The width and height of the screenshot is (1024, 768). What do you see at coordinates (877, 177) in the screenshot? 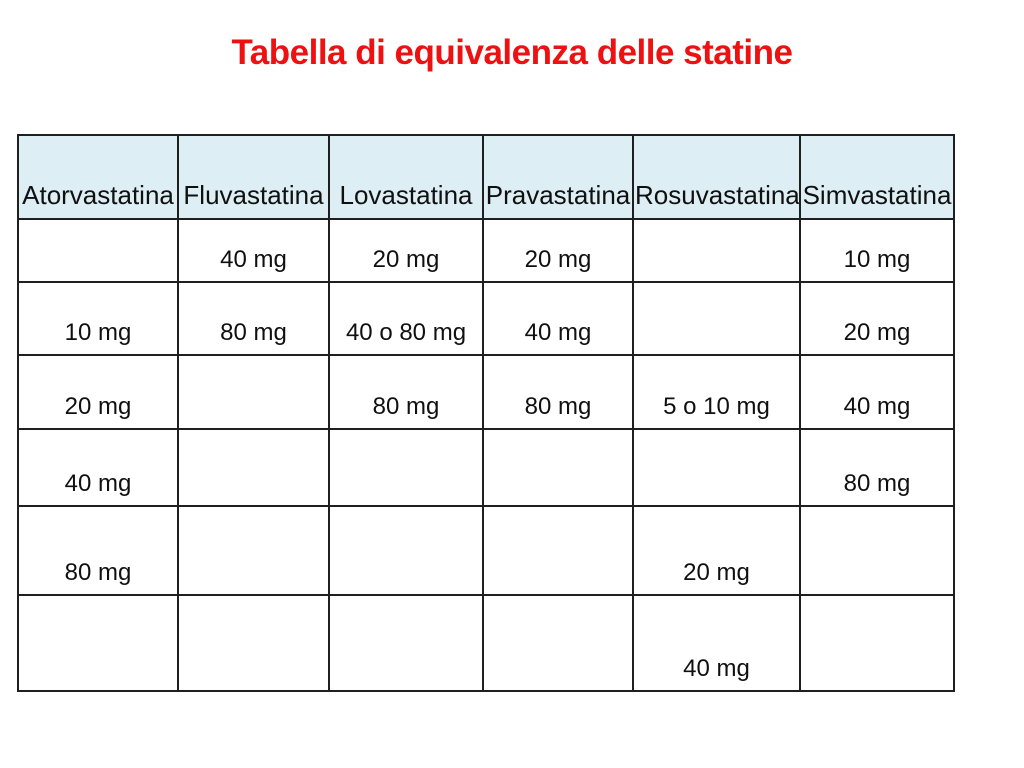
I see `column-header-simvastatina: Simvastatina` at bounding box center [877, 177].